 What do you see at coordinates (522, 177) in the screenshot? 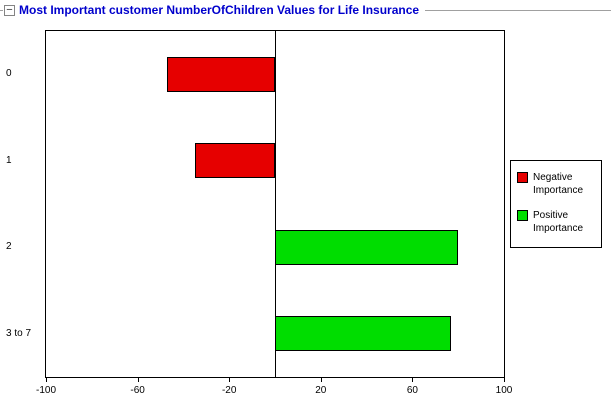
I see `negative-importance-swatch-icon` at bounding box center [522, 177].